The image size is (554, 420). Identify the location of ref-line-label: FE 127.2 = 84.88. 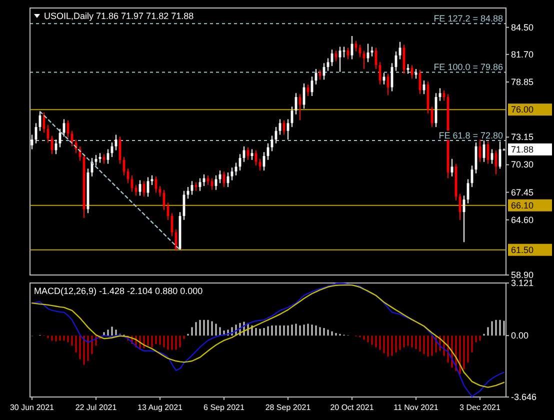
(468, 19).